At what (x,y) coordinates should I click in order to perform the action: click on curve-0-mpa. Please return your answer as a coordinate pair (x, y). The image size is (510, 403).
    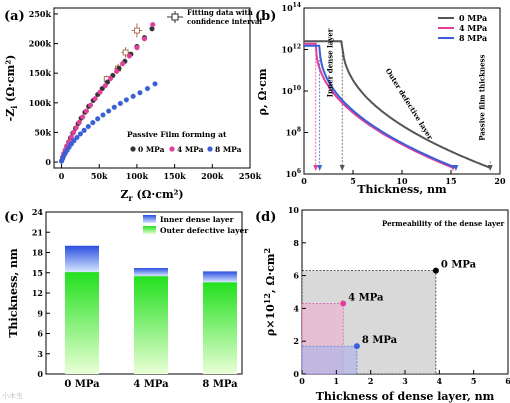
    Looking at the image, I should click on (397, 104).